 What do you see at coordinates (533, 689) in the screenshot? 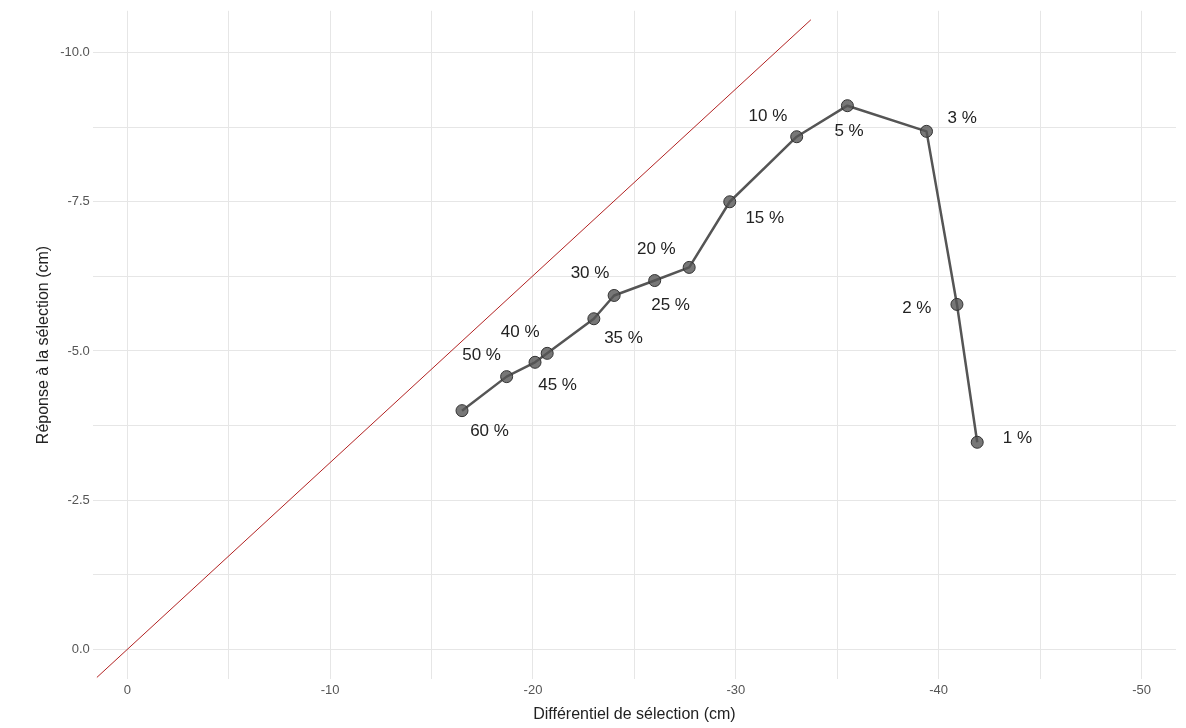
I see `x-tick-label: -20` at bounding box center [533, 689].